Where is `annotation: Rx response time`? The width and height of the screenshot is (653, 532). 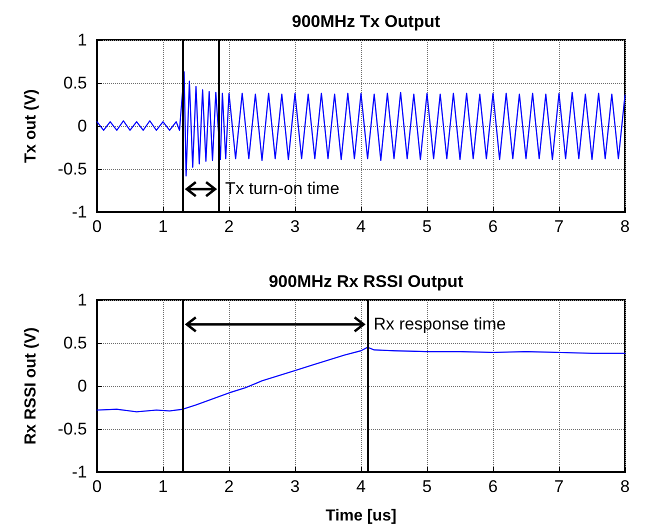
annotation: Rx response time is located at coordinates (440, 324).